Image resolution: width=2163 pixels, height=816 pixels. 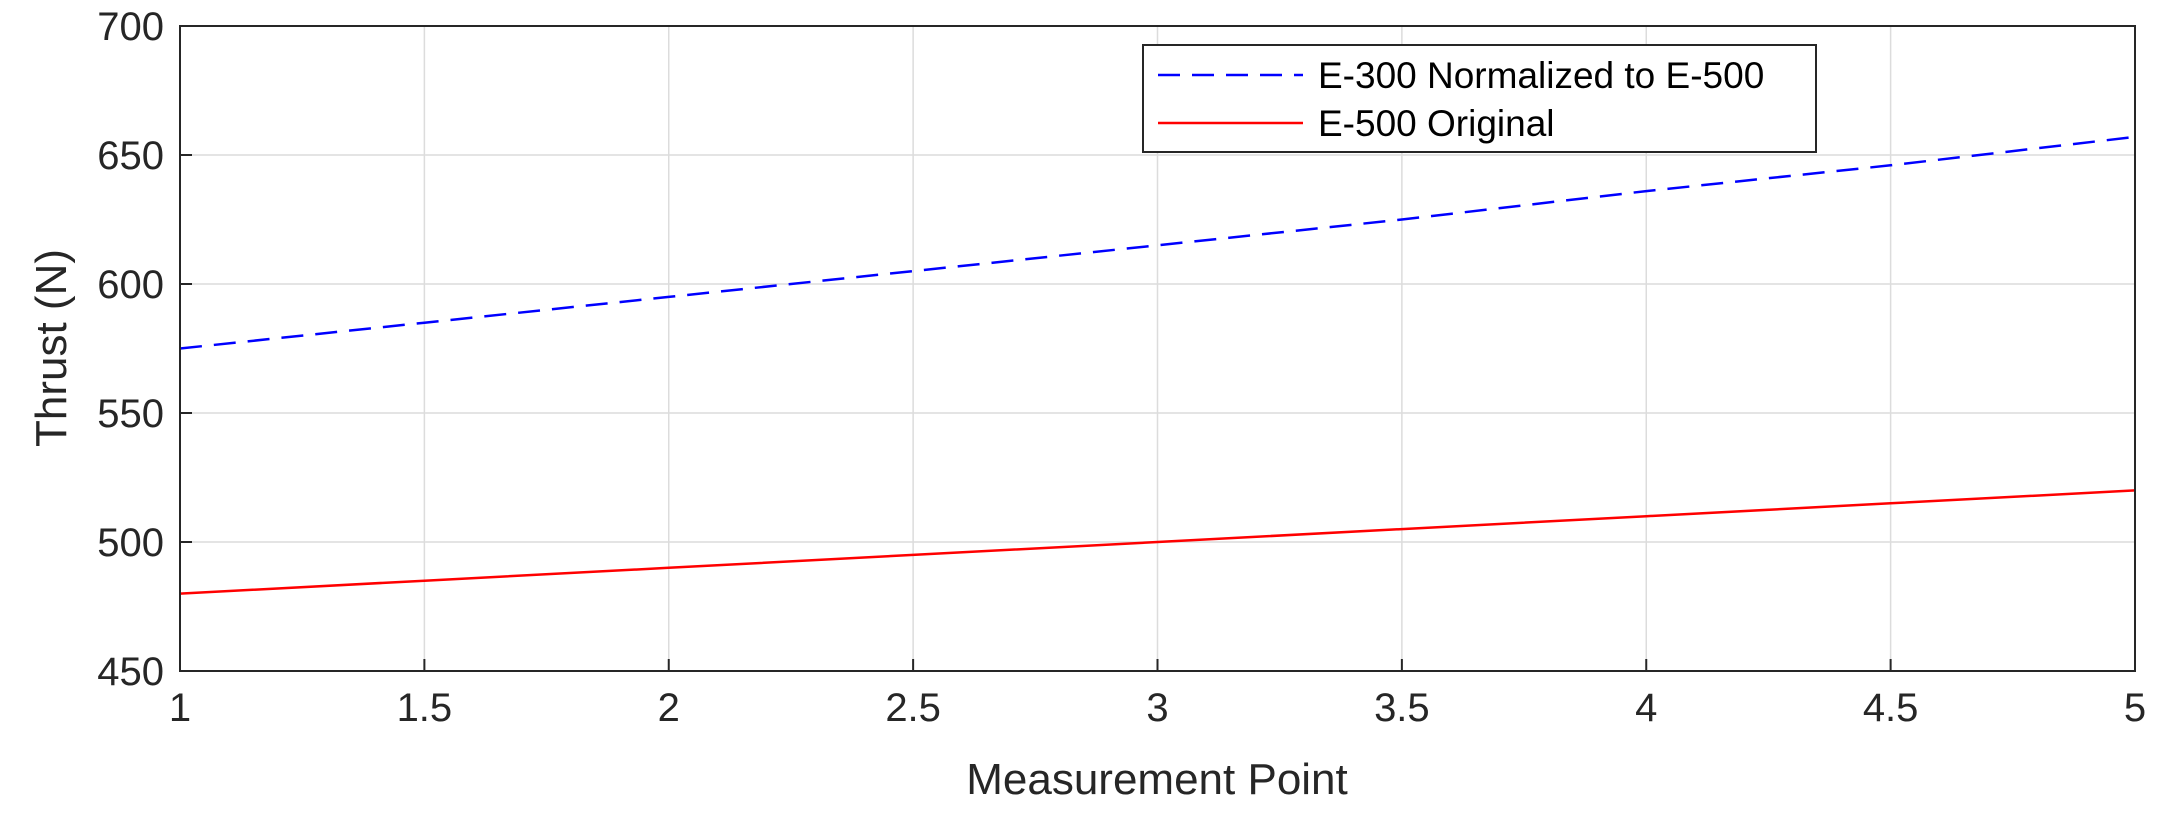 I want to click on legend-box, so click(x=1479, y=98).